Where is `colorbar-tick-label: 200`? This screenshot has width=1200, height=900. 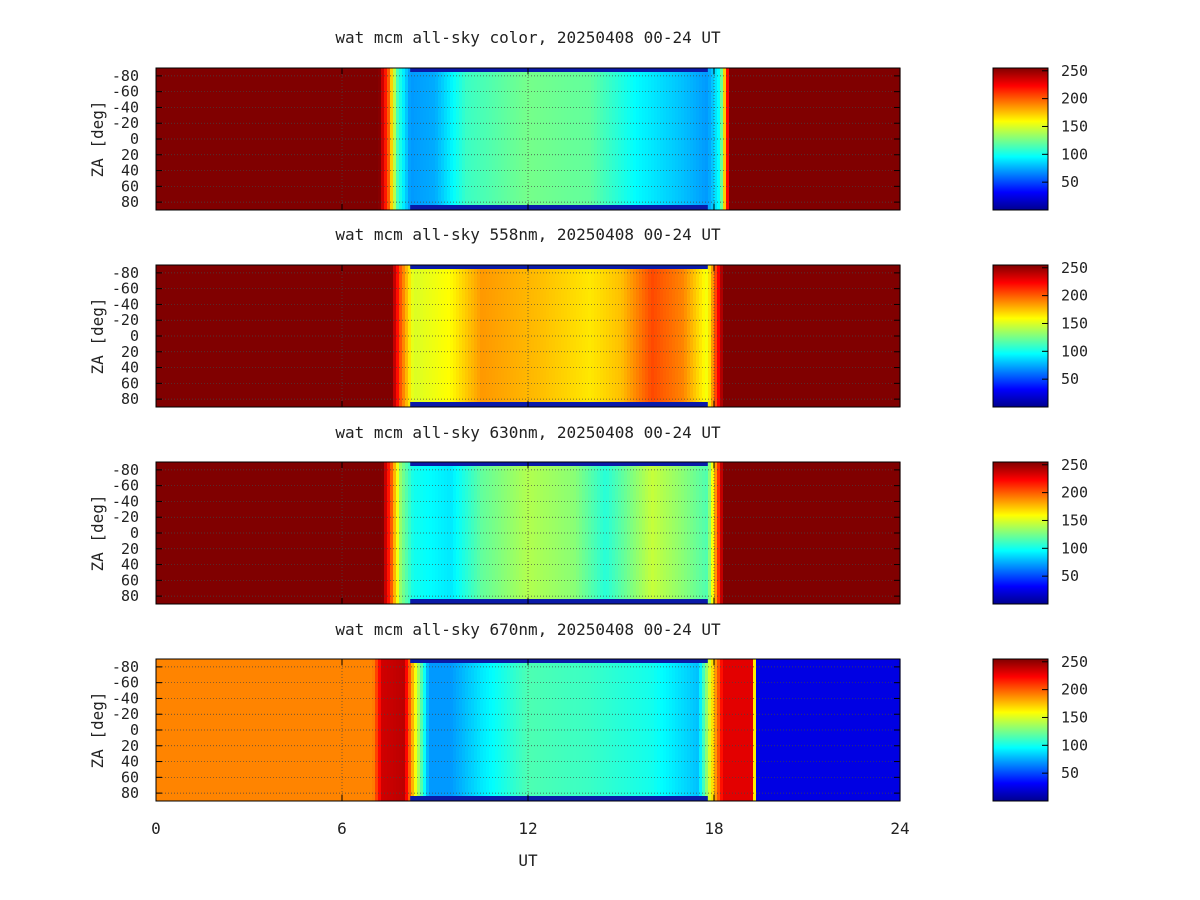
colorbar-tick-label: 200 is located at coordinates (1074, 690).